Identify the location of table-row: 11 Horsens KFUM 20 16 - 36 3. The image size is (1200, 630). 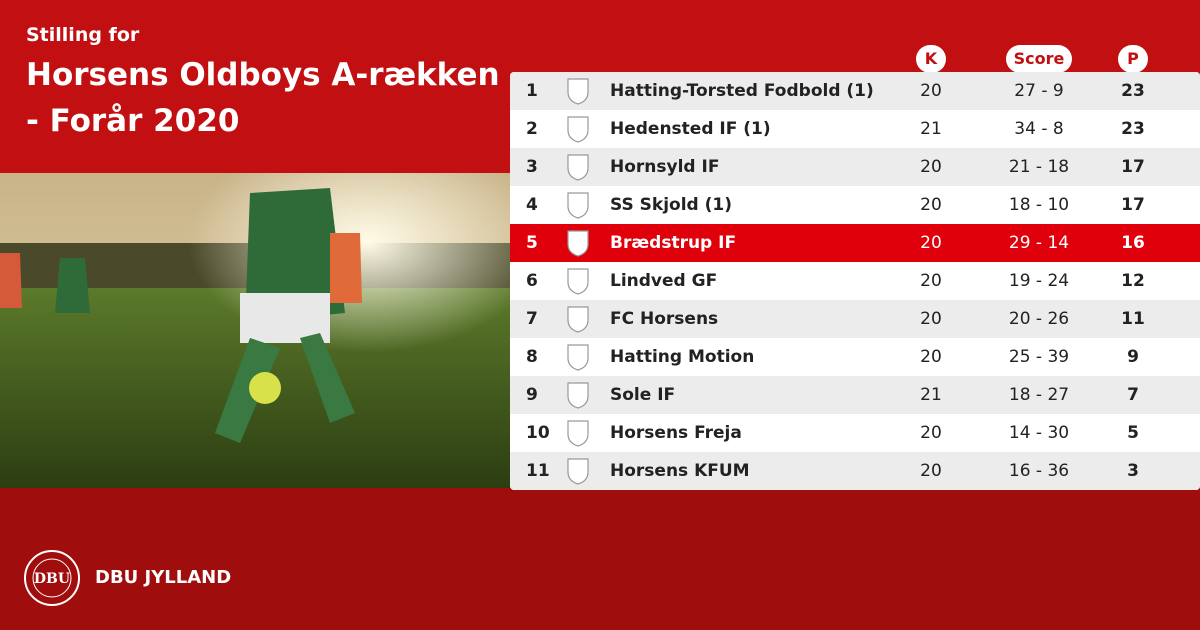
(855, 471).